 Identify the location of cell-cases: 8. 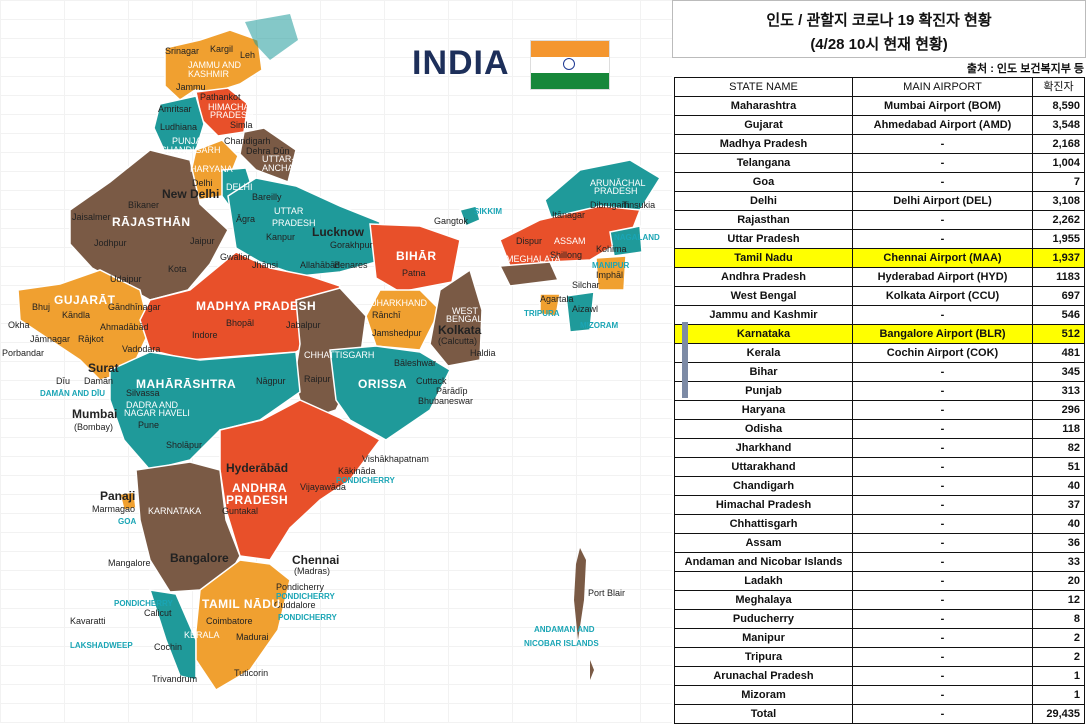
(1058, 619).